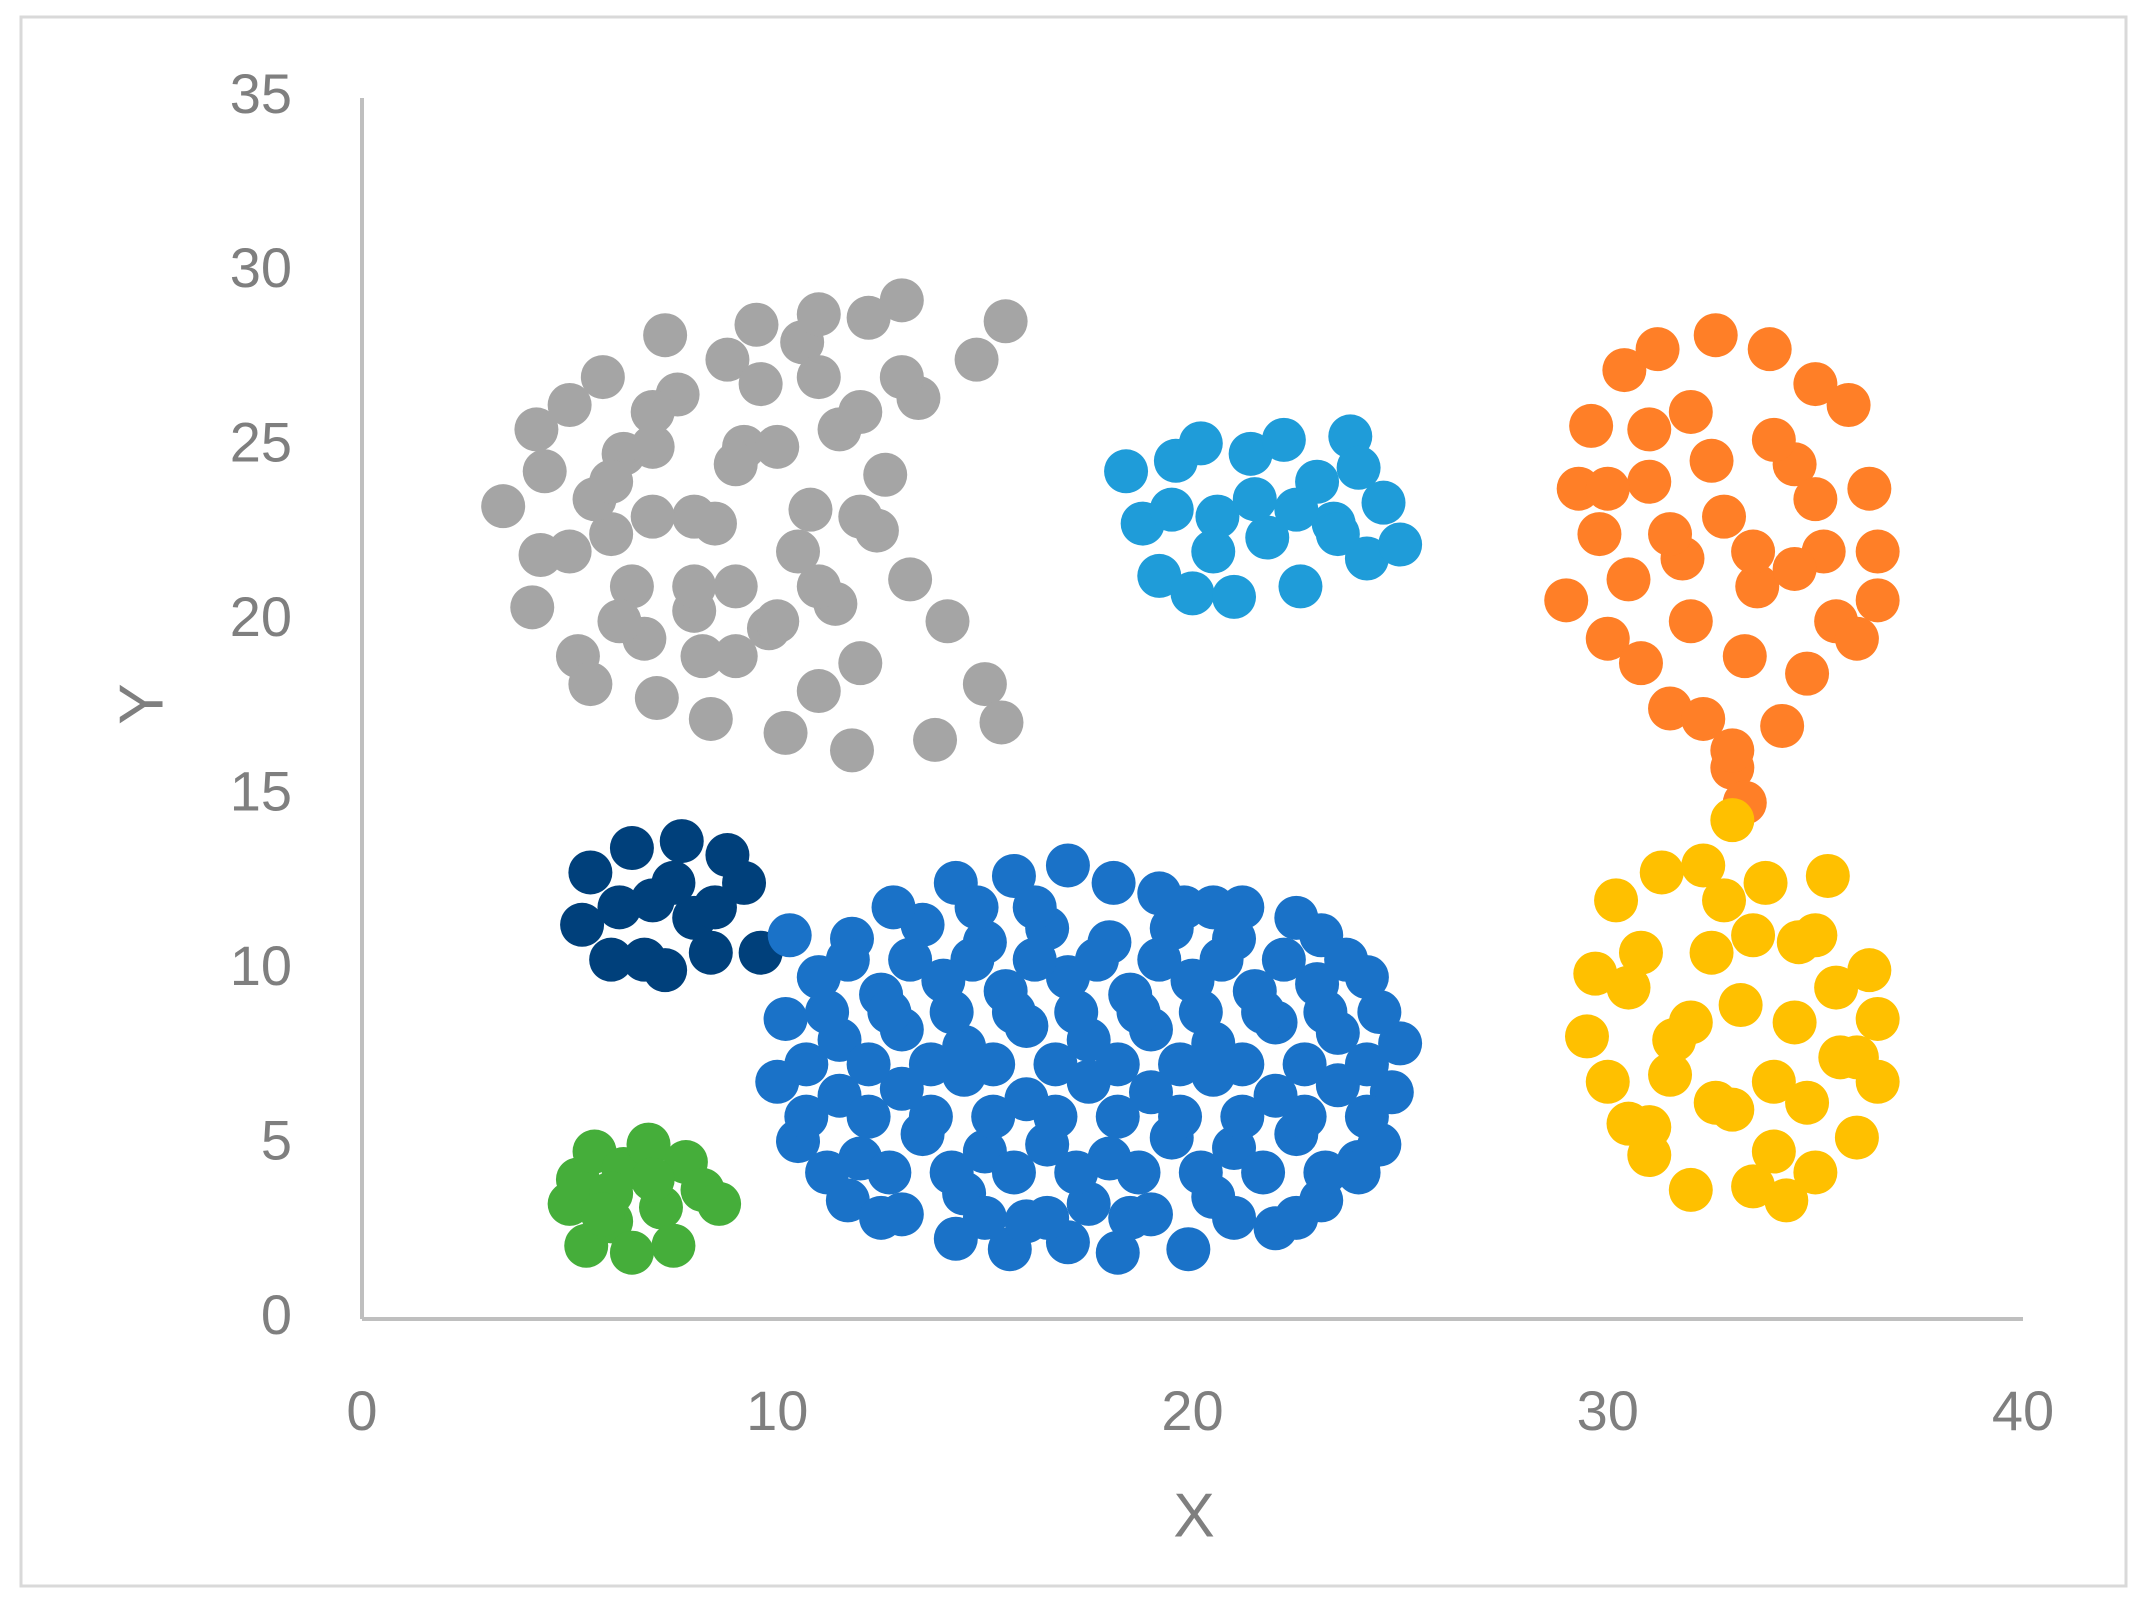 The height and width of the screenshot is (1603, 2144). I want to click on x-tick-label: 10, so click(777, 1410).